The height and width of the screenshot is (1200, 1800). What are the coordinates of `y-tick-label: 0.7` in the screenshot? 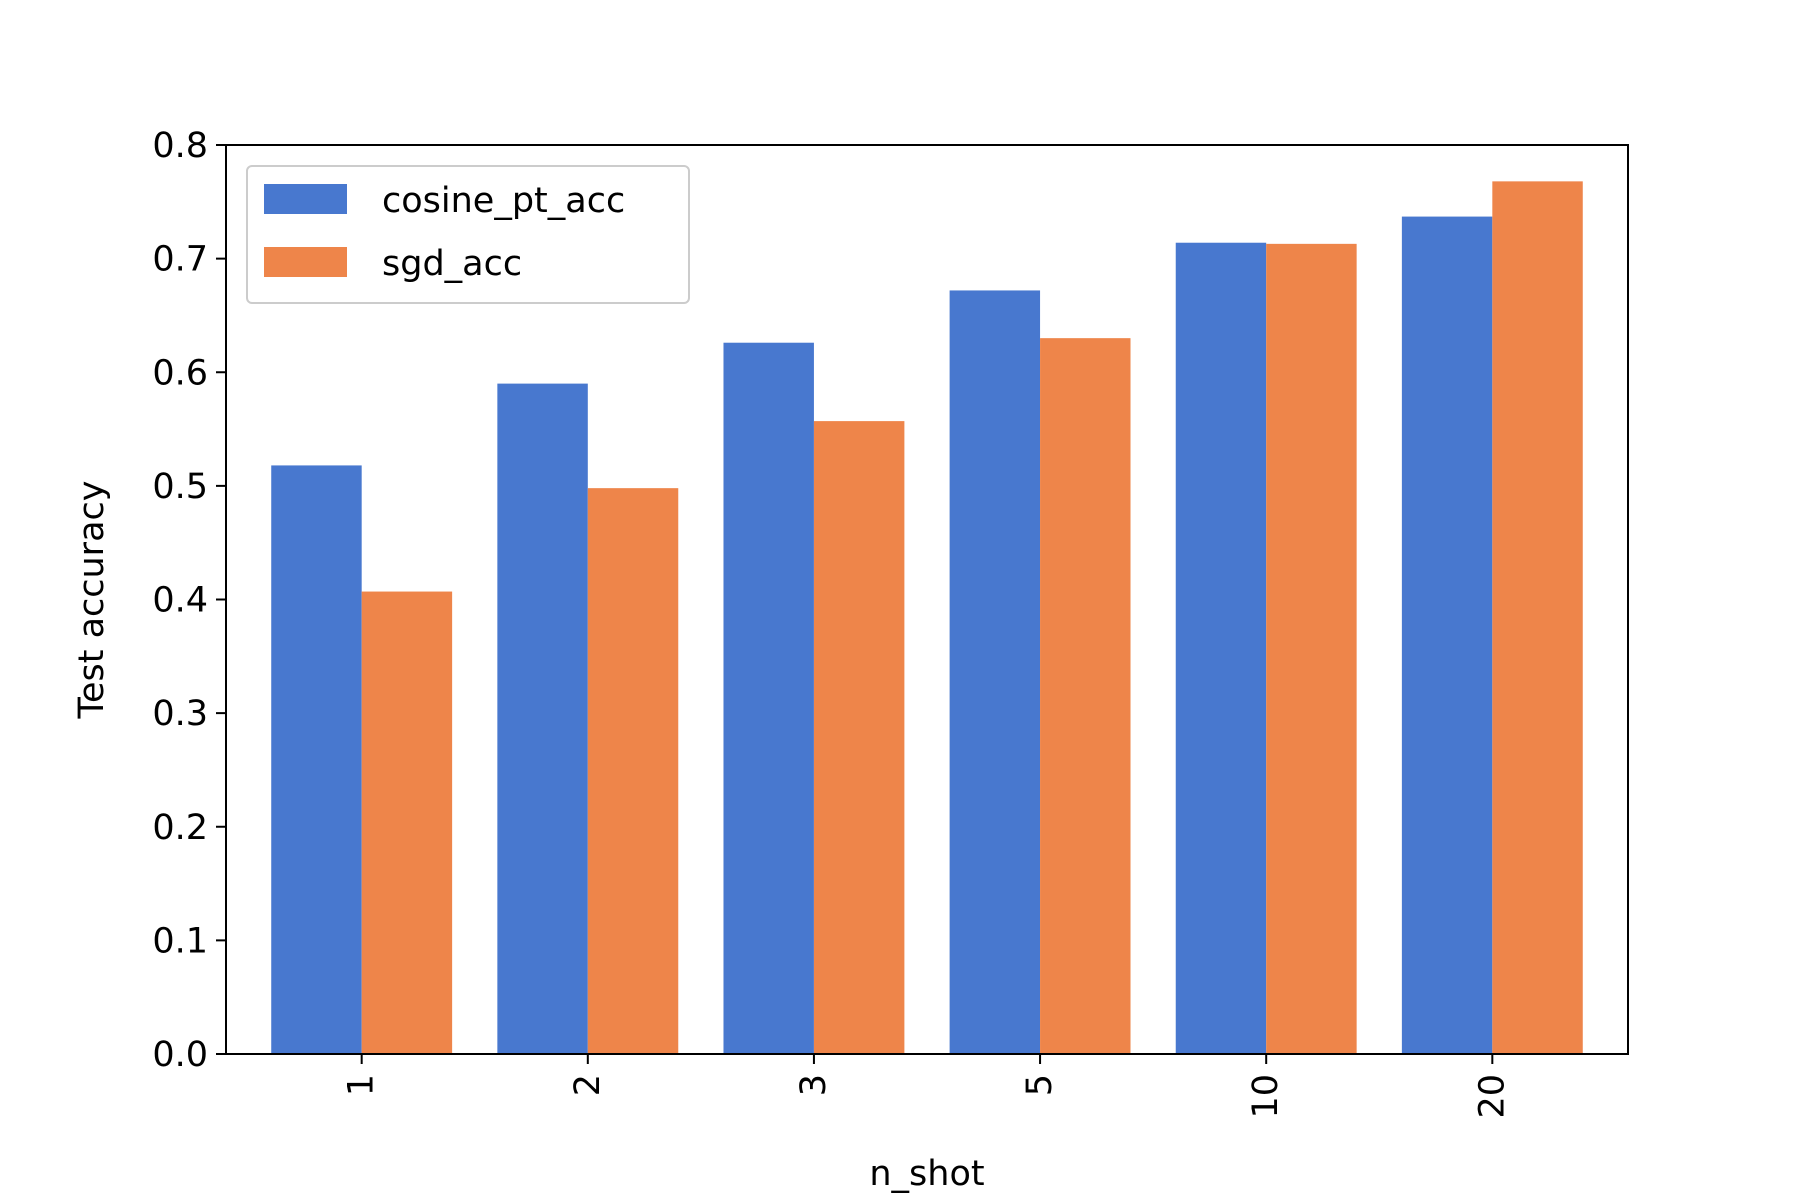 It's located at (180, 260).